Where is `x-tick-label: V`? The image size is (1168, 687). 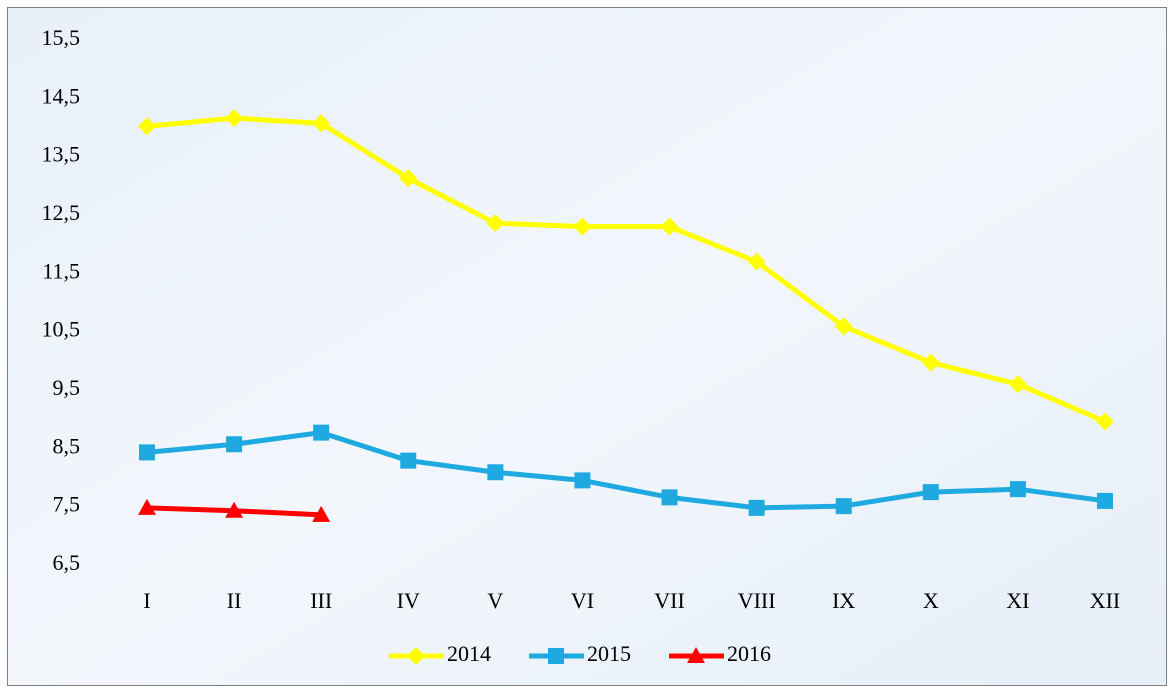 x-tick-label: V is located at coordinates (495, 600).